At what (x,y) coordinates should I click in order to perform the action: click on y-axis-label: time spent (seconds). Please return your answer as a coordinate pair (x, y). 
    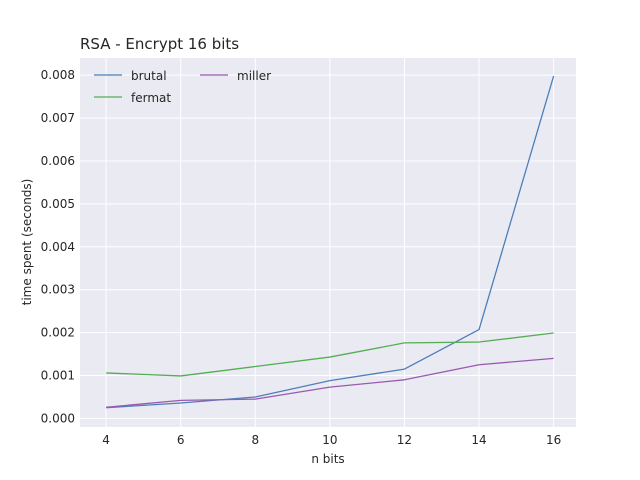
    Looking at the image, I should click on (27, 242).